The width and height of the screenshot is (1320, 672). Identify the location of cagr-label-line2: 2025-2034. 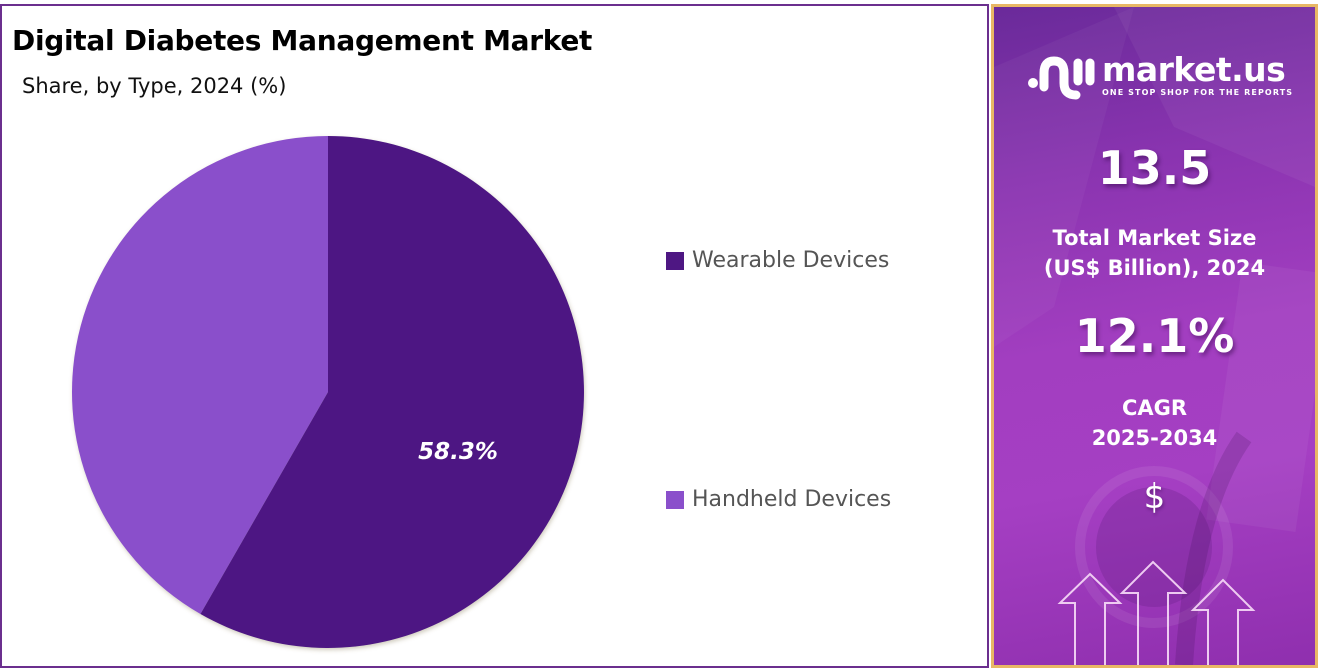
(1154, 438).